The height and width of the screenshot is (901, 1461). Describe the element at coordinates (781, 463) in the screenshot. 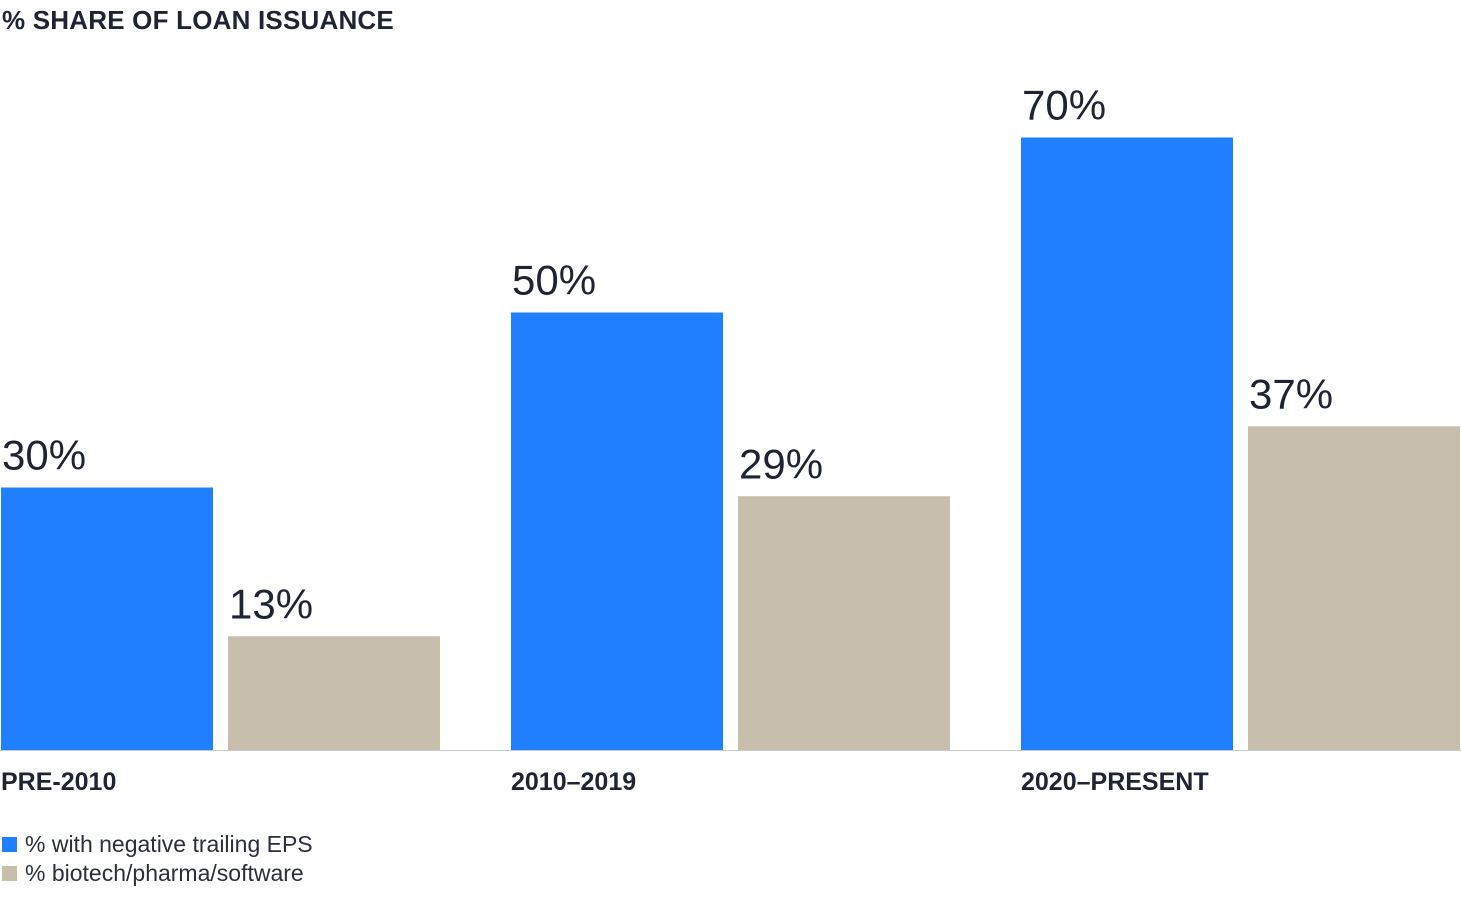

I see `data-label-biotech-1: 29%` at that location.